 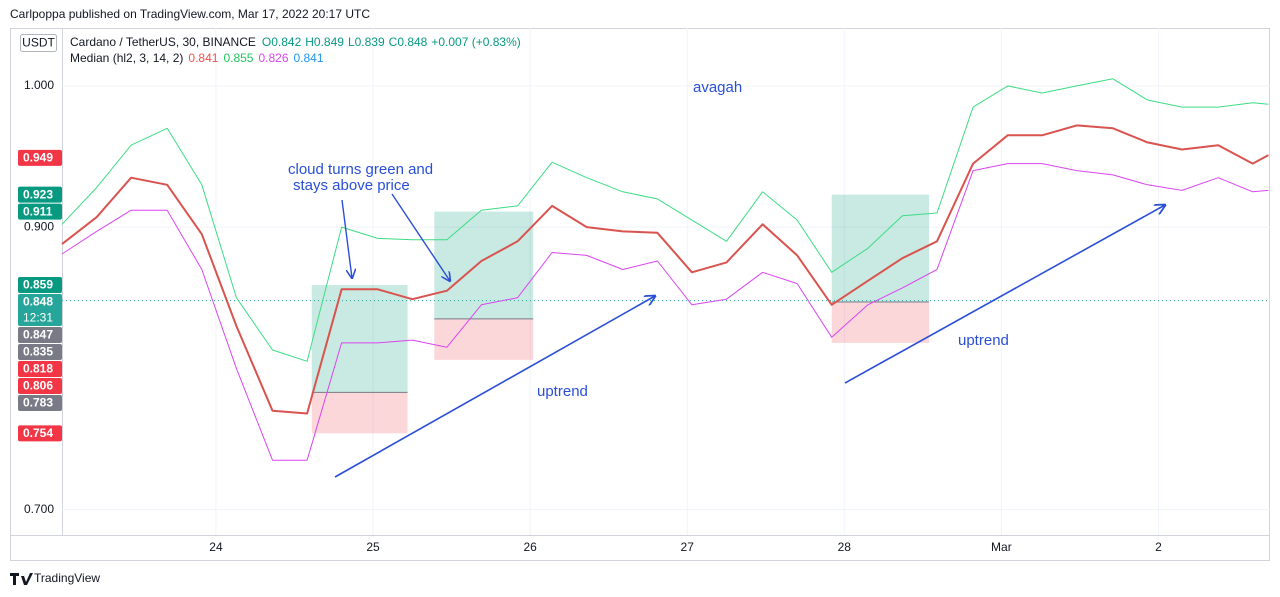 I want to click on countdown: 12:31, so click(x=38, y=318).